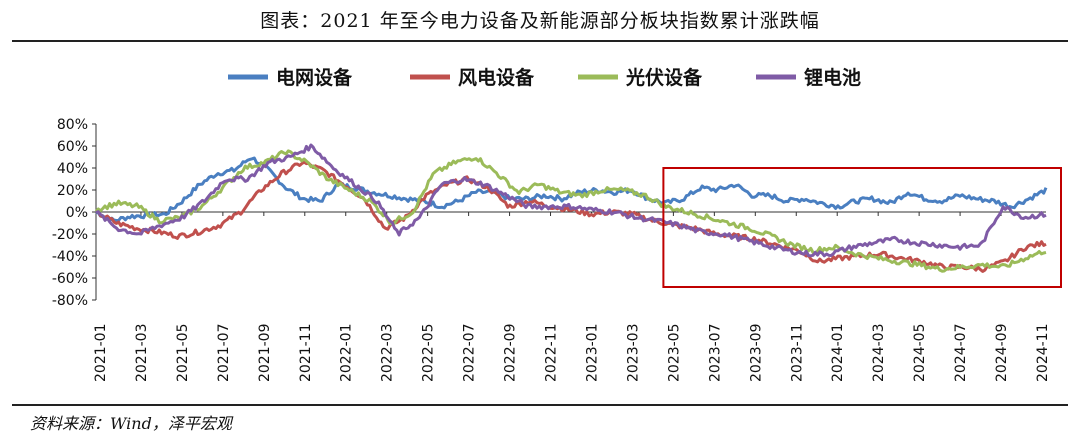 This screenshot has height=444, width=1080. I want to click on legend-label: 电网设备, so click(314, 77).